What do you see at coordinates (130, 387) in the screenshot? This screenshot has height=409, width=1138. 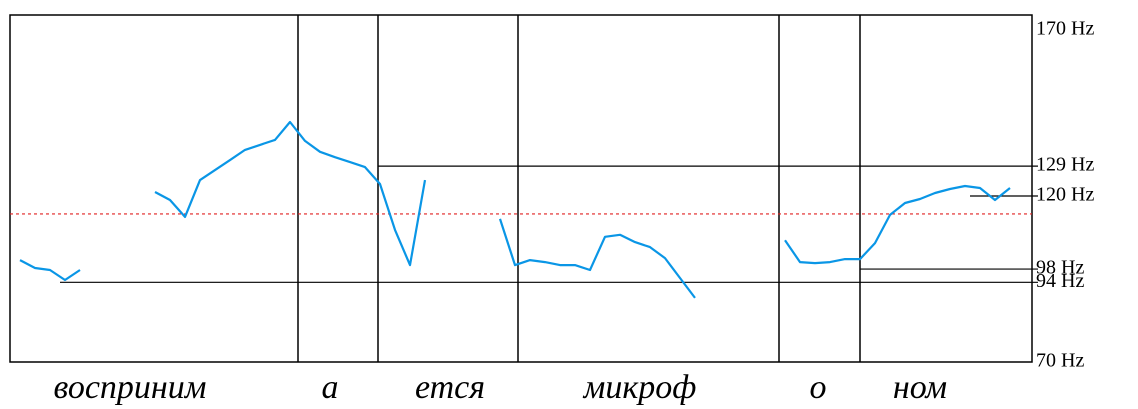 I see `segment-label: восприним` at bounding box center [130, 387].